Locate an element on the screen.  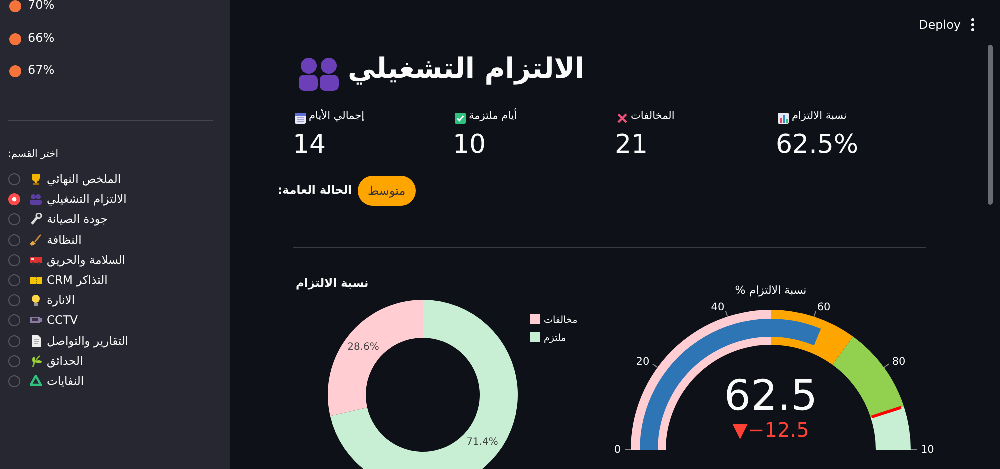
text: 40 is located at coordinates (718, 307).